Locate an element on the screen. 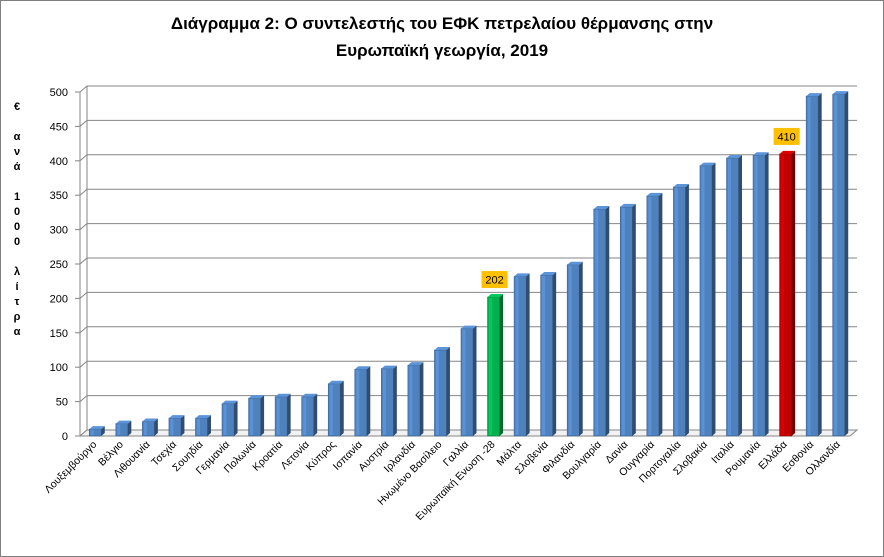  x-tick-label: Κροατία is located at coordinates (267, 456).